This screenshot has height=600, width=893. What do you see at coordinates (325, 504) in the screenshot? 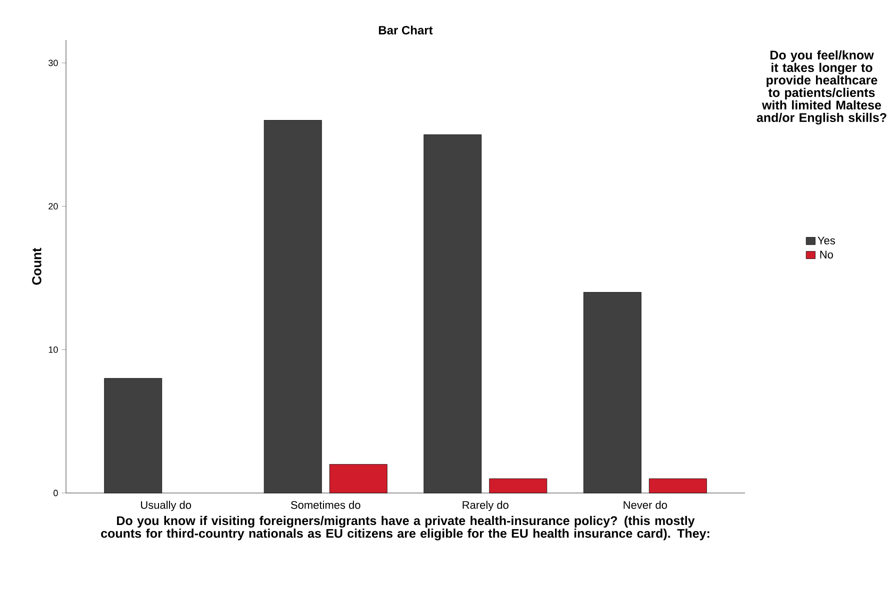
I see `x-tick-label: Sometimes do` at bounding box center [325, 504].